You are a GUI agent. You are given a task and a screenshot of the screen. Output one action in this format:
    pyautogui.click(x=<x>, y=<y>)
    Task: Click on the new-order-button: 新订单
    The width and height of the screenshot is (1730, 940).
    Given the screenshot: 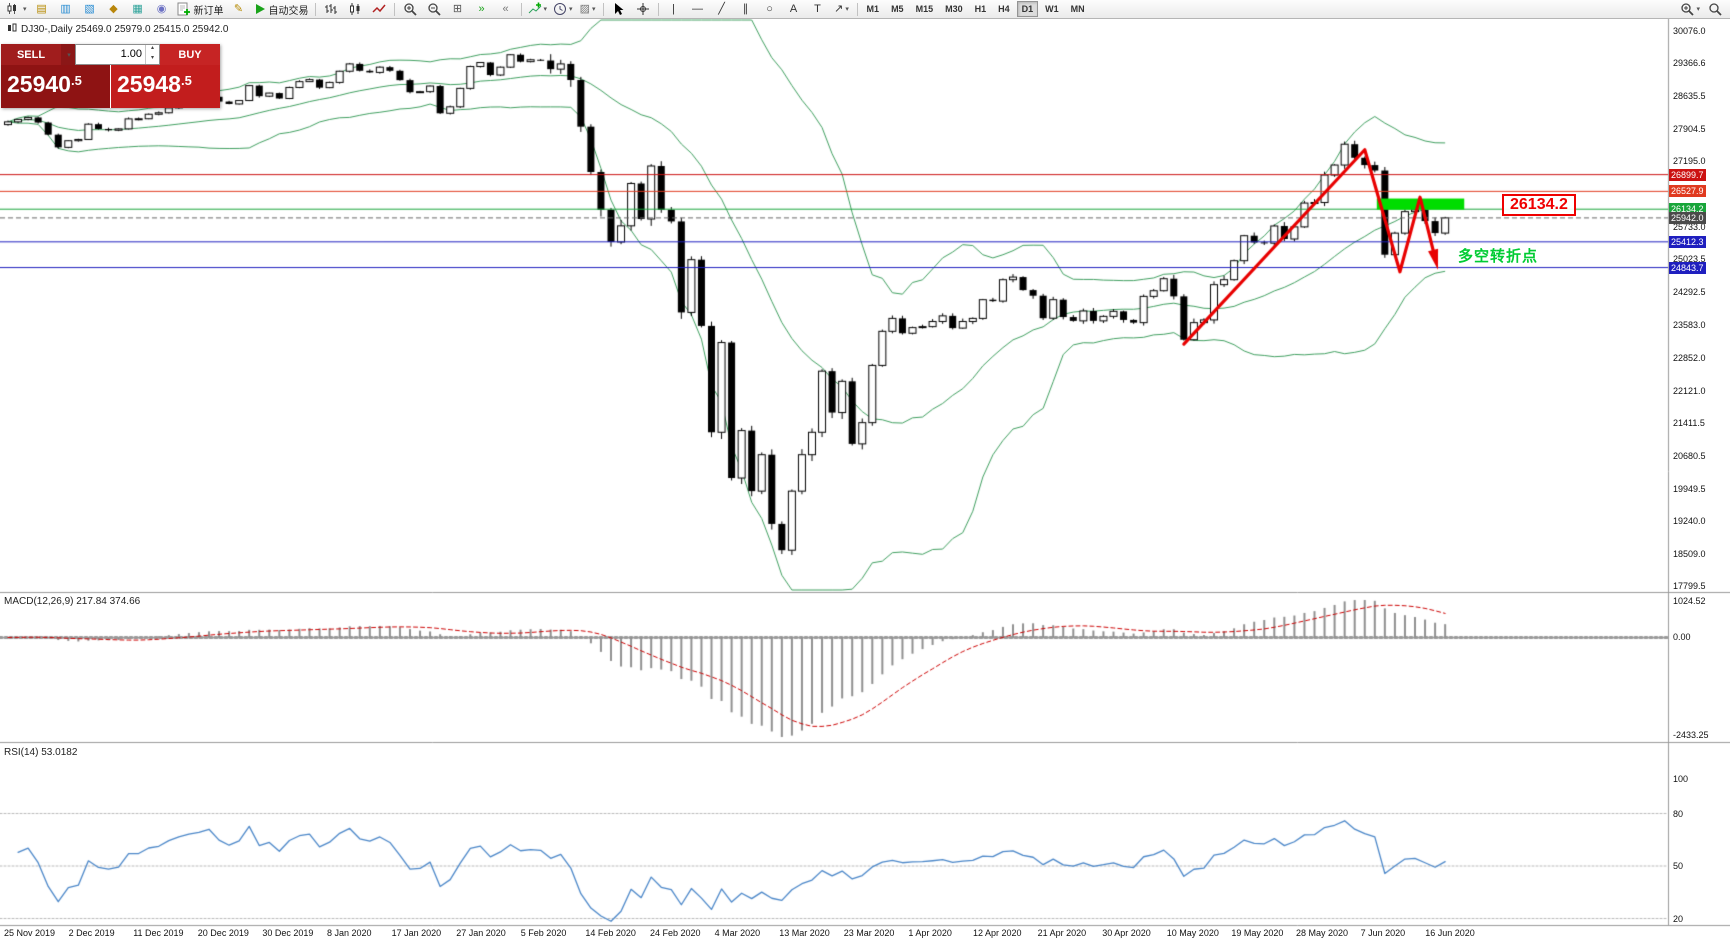 What is the action you would take?
    pyautogui.click(x=200, y=9)
    